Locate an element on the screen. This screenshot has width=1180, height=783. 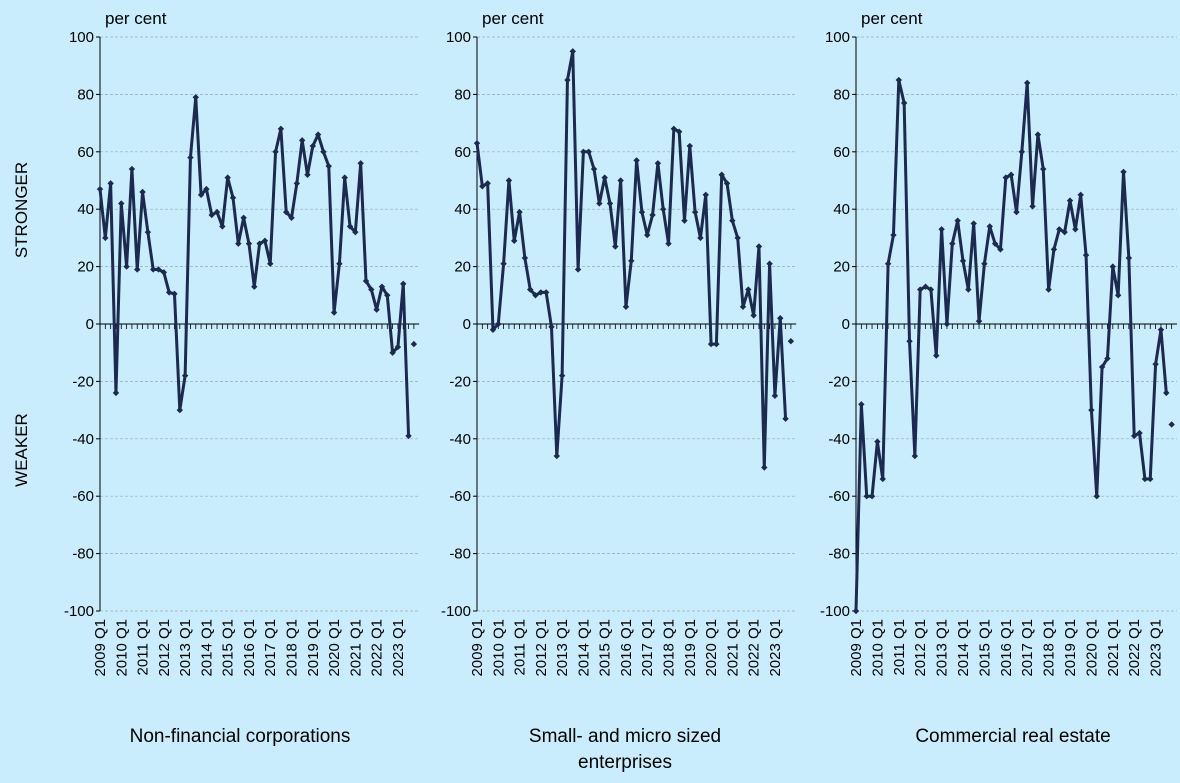
x-tick-label: 2011 Q1 is located at coordinates (899, 647).